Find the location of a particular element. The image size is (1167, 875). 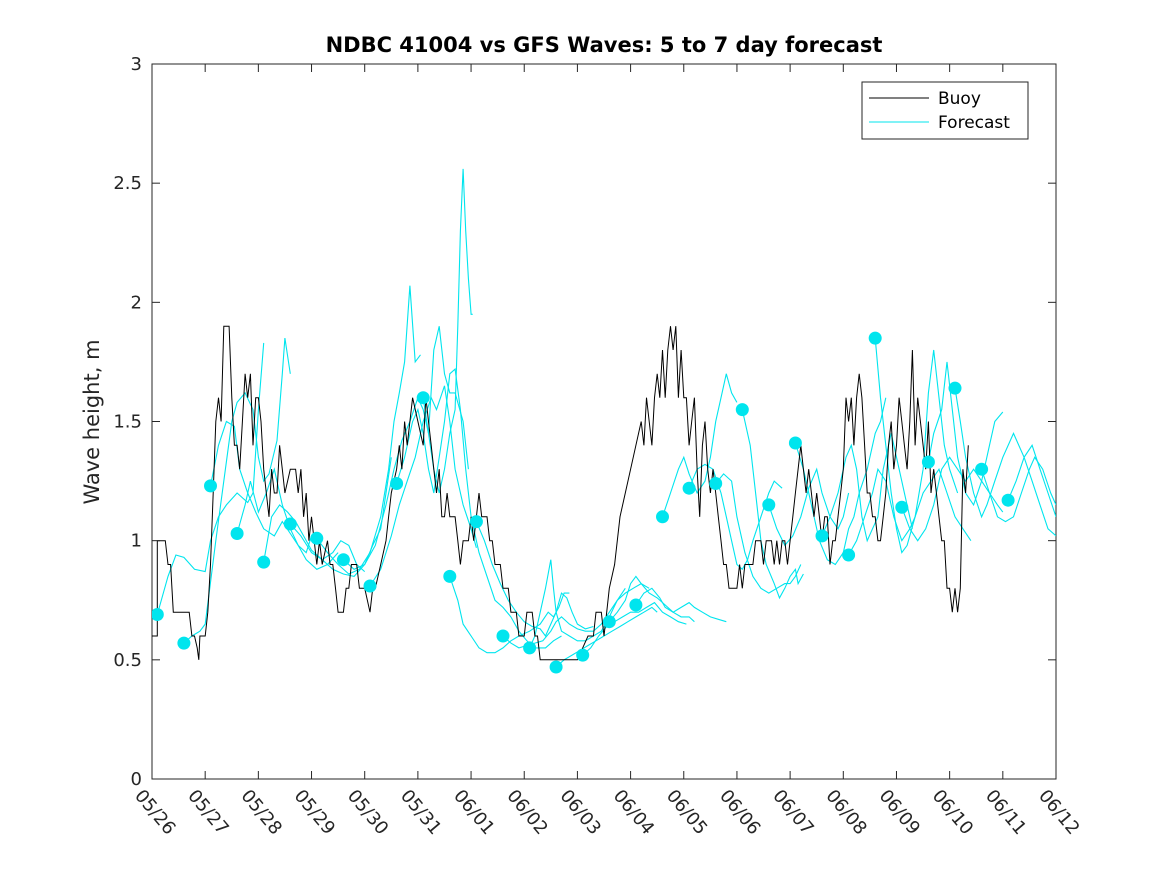

legend-buoy-label: Buoy is located at coordinates (959, 99).